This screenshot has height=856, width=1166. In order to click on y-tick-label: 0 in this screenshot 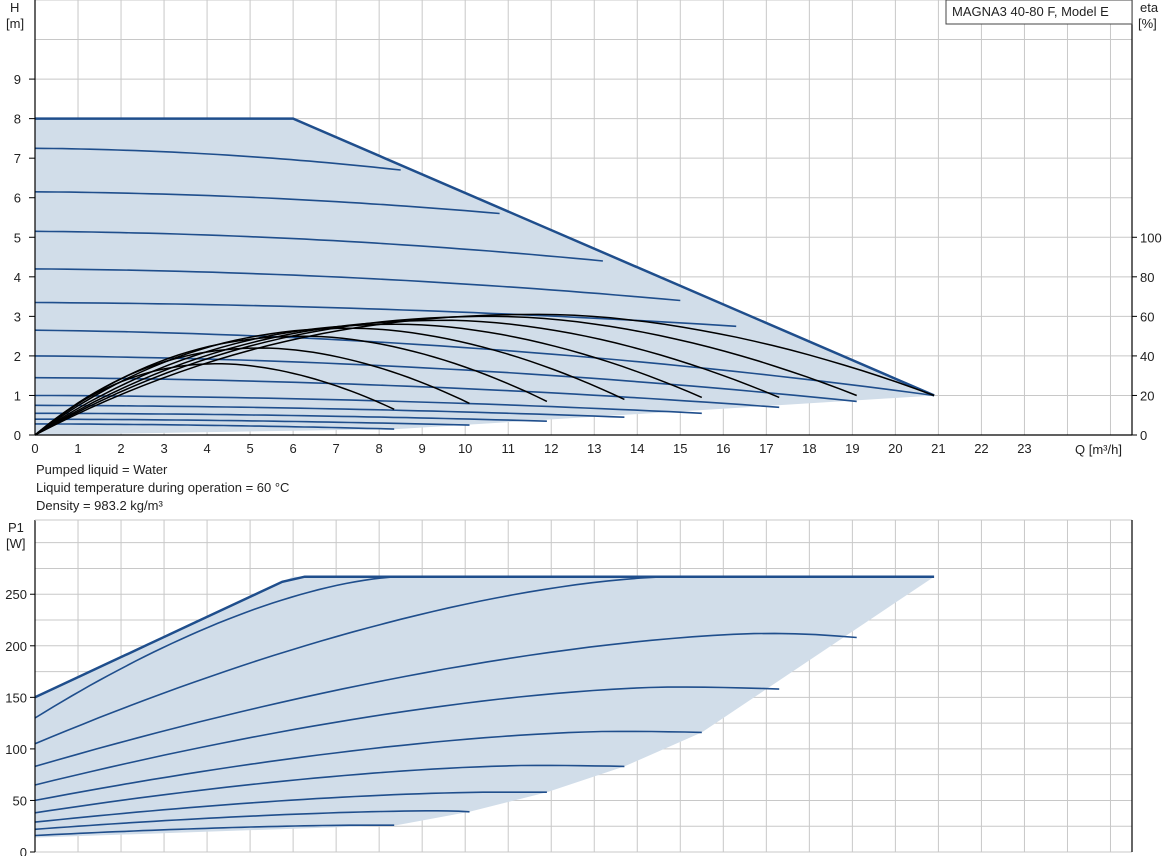, I will do `click(17, 435)`.